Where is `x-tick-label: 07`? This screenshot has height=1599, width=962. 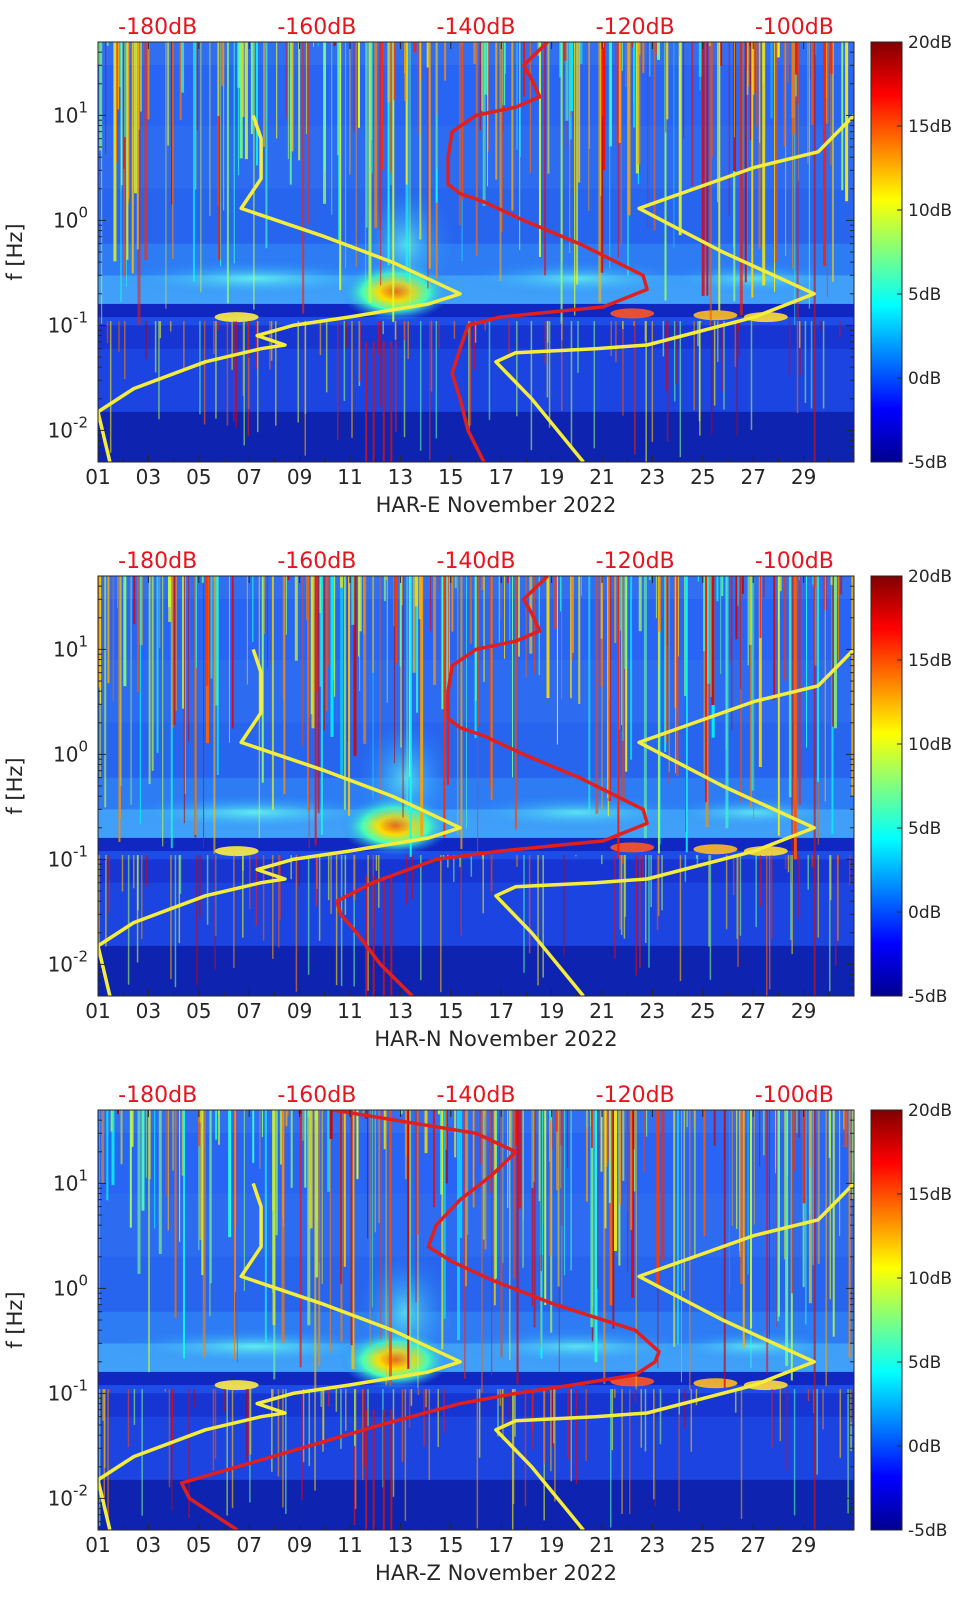
x-tick-label: 07 is located at coordinates (248, 1545).